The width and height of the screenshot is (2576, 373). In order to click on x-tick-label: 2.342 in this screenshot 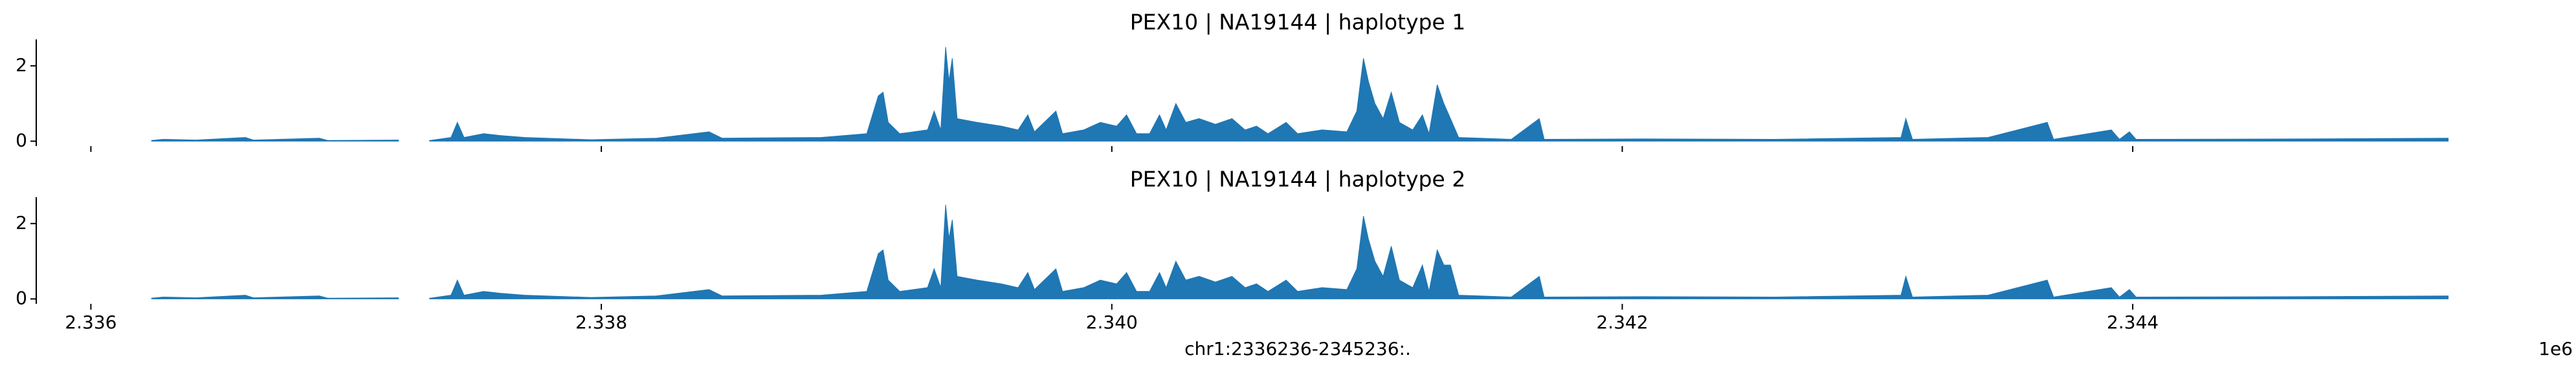, I will do `click(1622, 322)`.